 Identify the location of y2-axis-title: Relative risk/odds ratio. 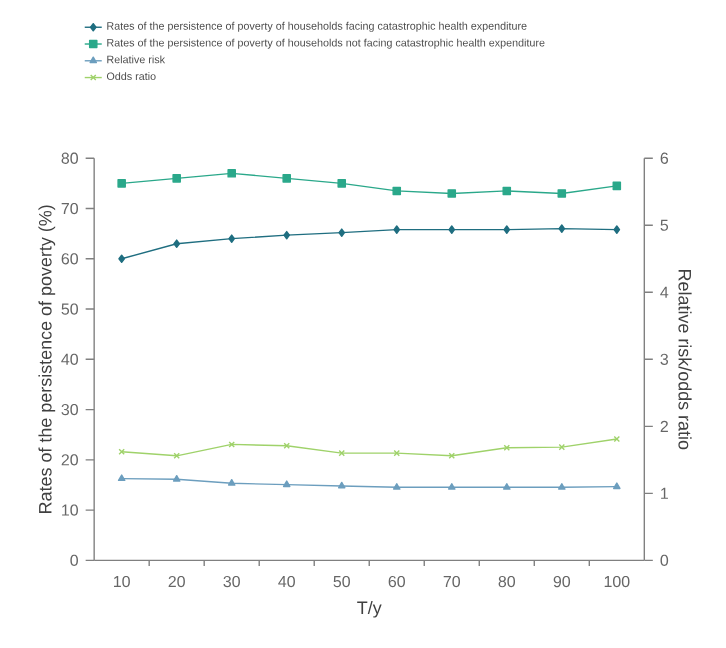
(685, 359).